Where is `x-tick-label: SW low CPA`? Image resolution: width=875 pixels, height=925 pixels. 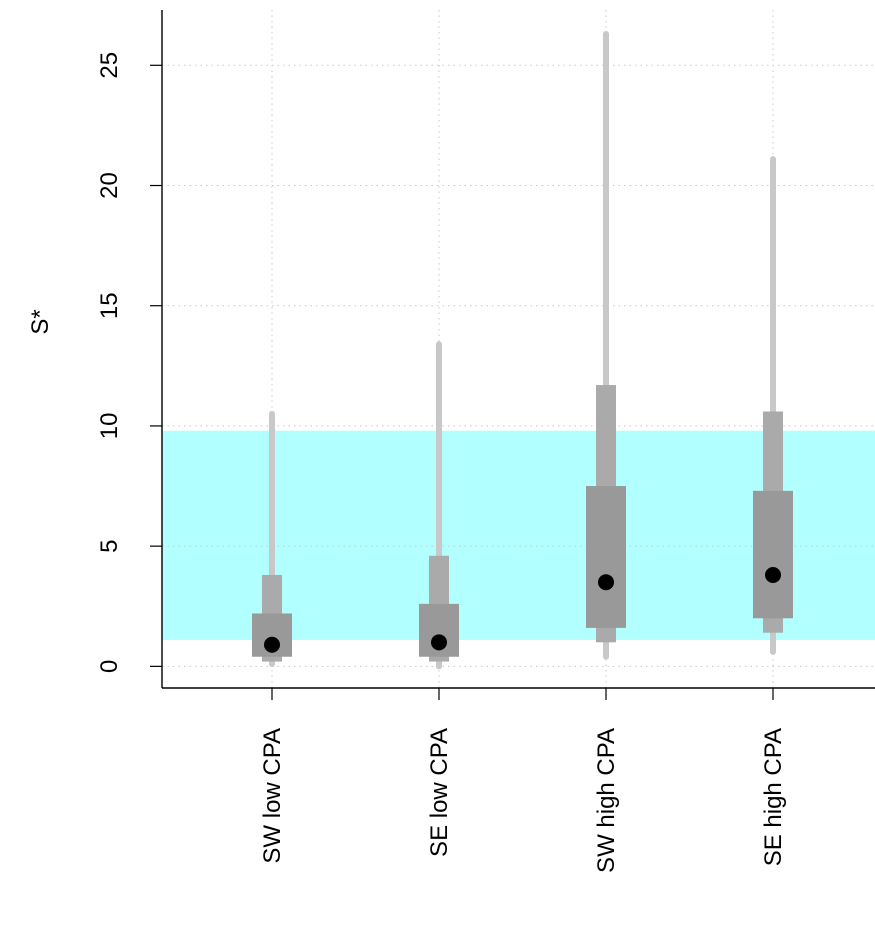 x-tick-label: SW low CPA is located at coordinates (272, 796).